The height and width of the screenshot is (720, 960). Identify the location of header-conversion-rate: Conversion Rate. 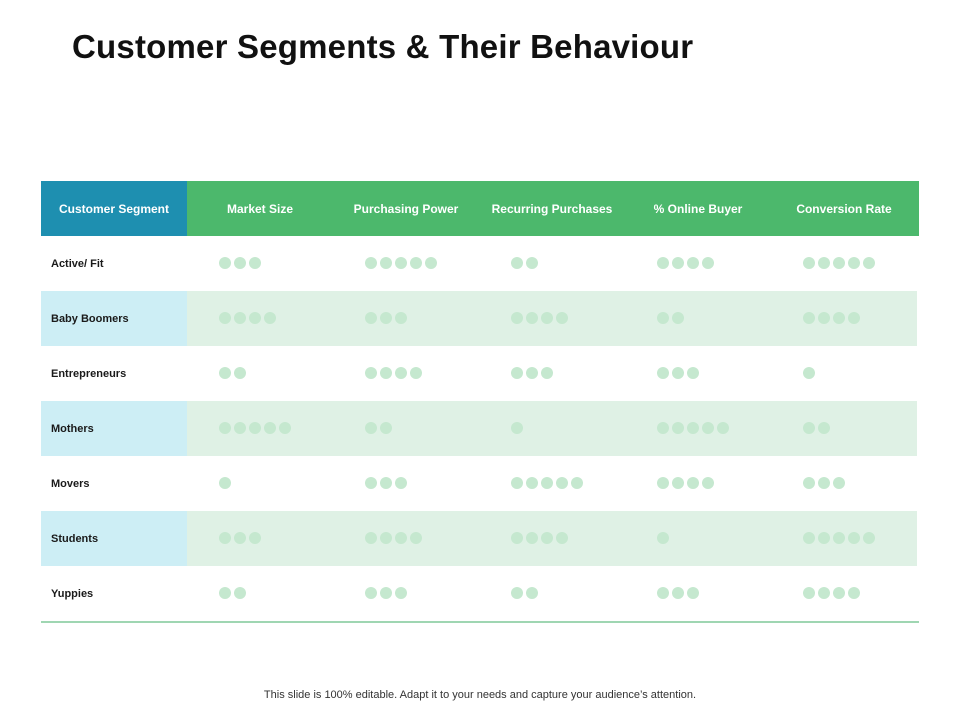
(844, 208).